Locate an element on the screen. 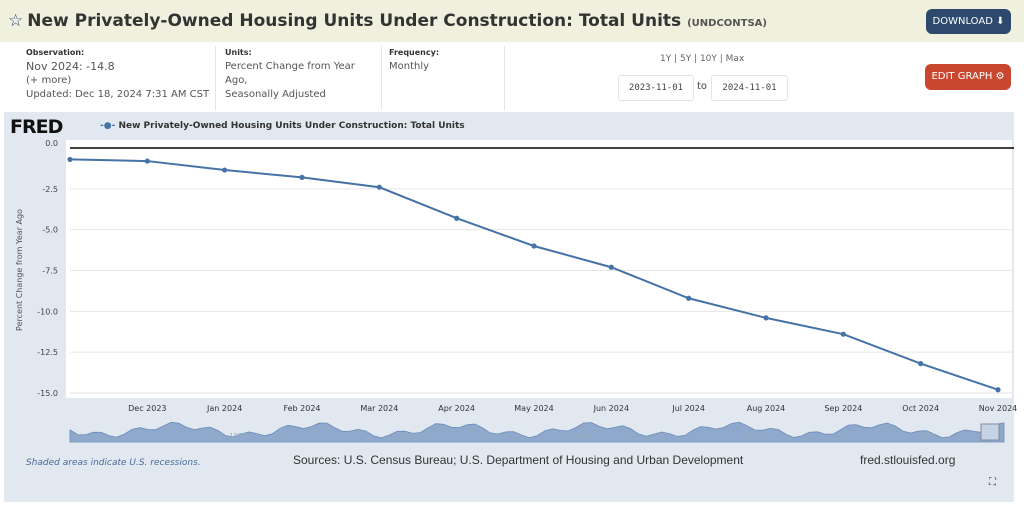 Image resolution: width=1024 pixels, height=517 pixels. navigator-label: 1980 is located at coordinates (238, 436).